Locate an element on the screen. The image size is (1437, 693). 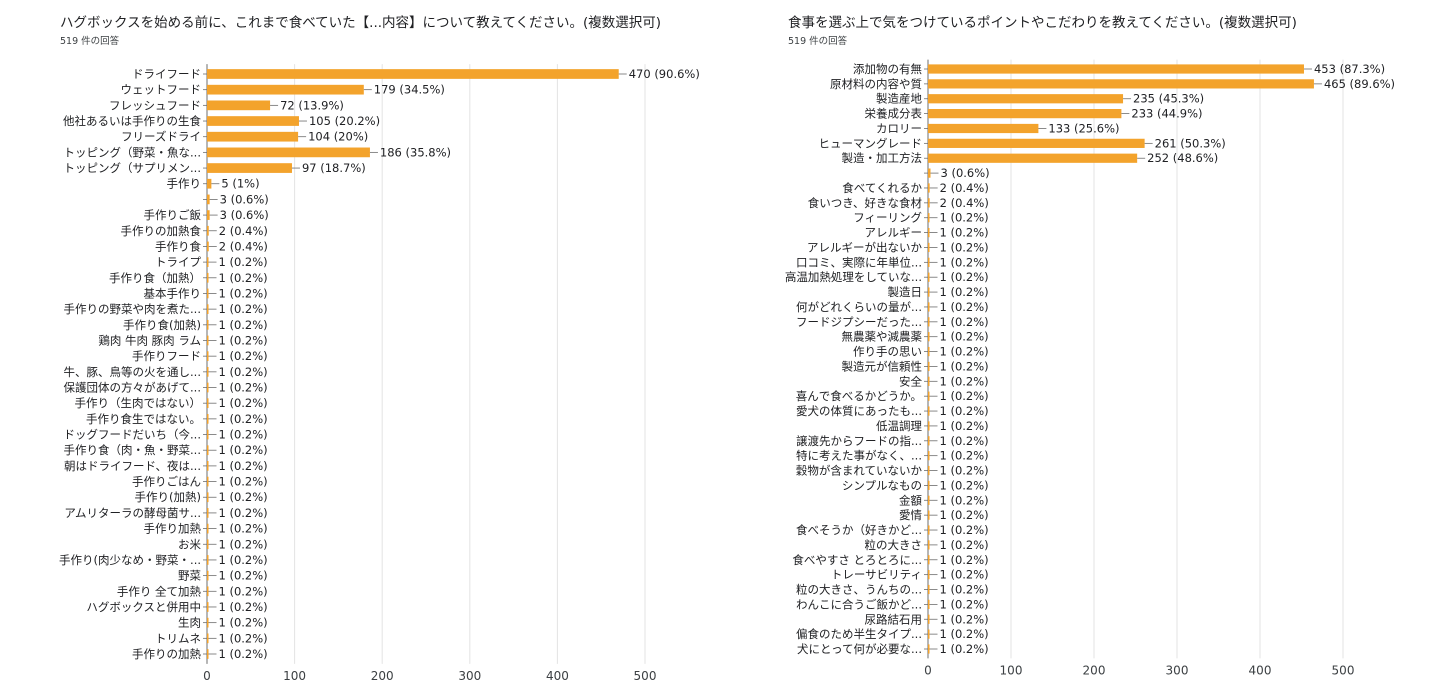
x-tick-label: 100 is located at coordinates (1011, 670).